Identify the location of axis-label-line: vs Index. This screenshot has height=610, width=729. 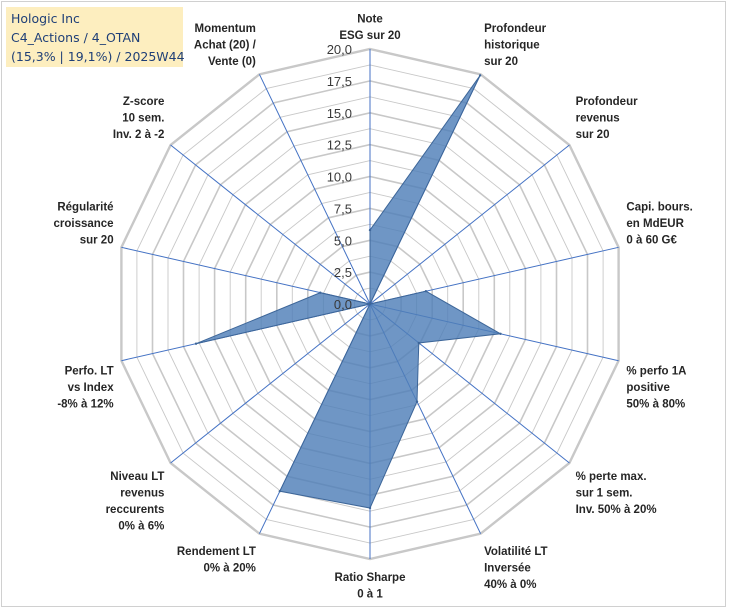
(91, 388).